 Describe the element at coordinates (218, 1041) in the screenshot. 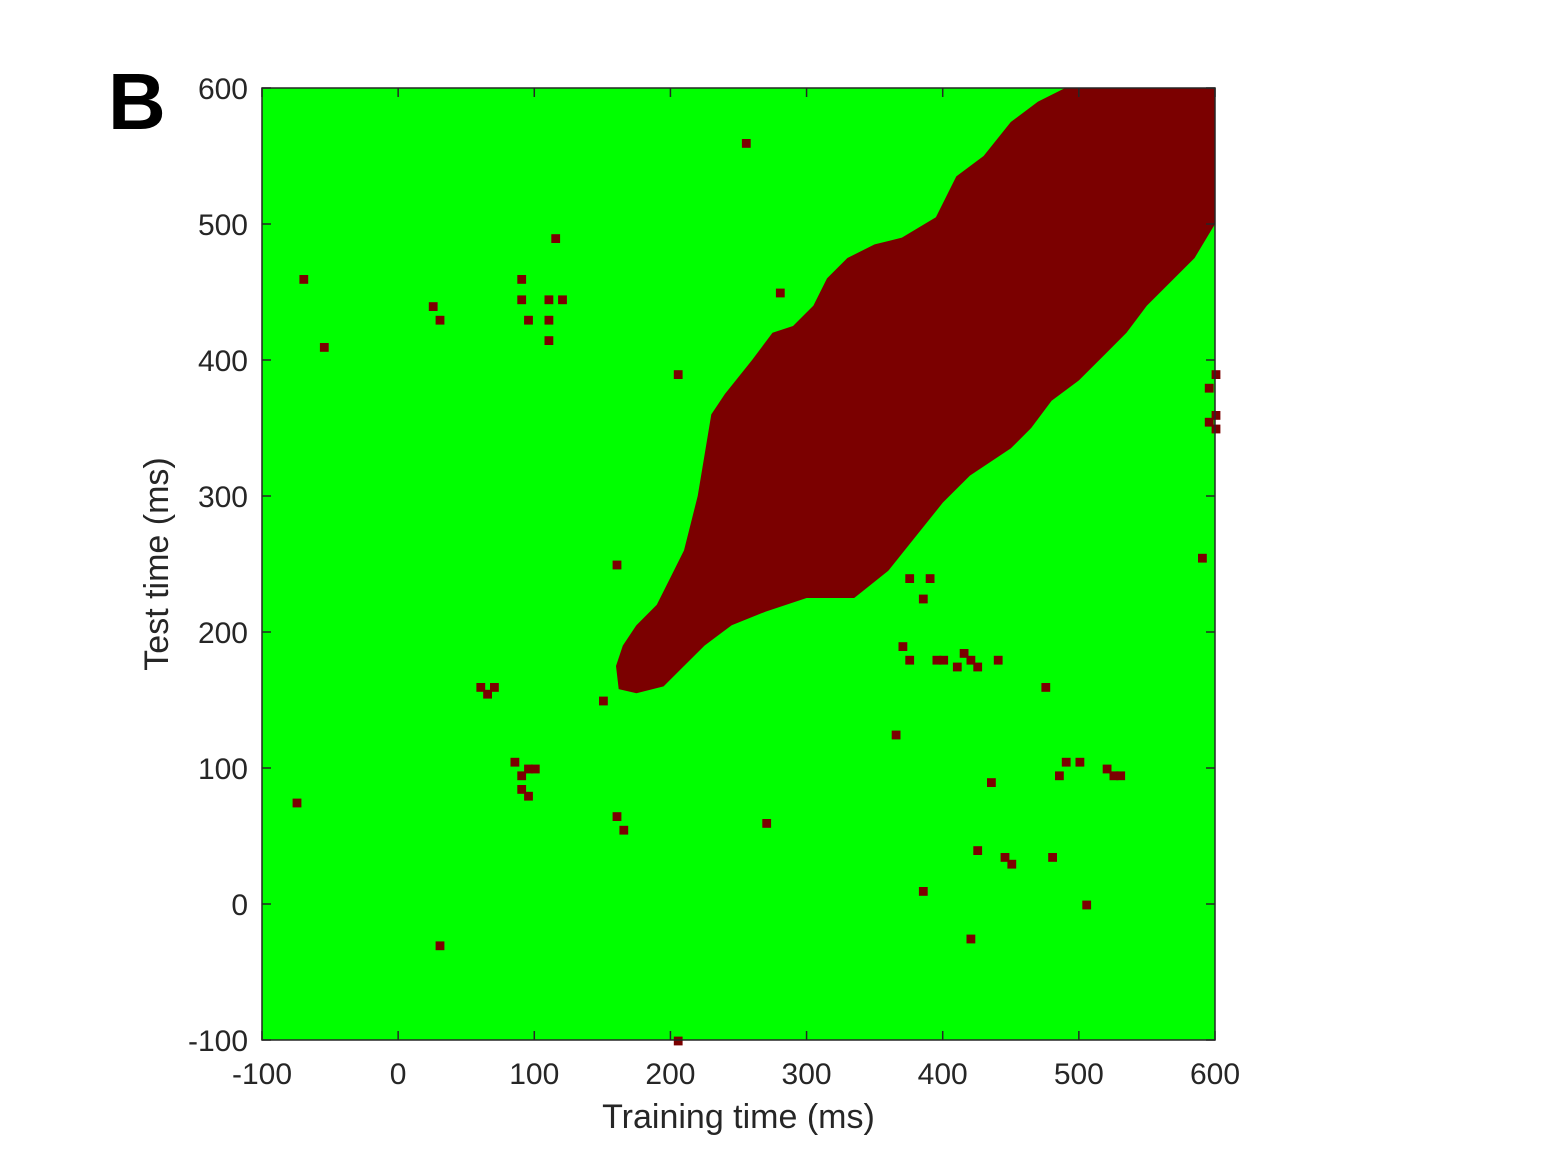

I see `y-tick-label: -100` at that location.